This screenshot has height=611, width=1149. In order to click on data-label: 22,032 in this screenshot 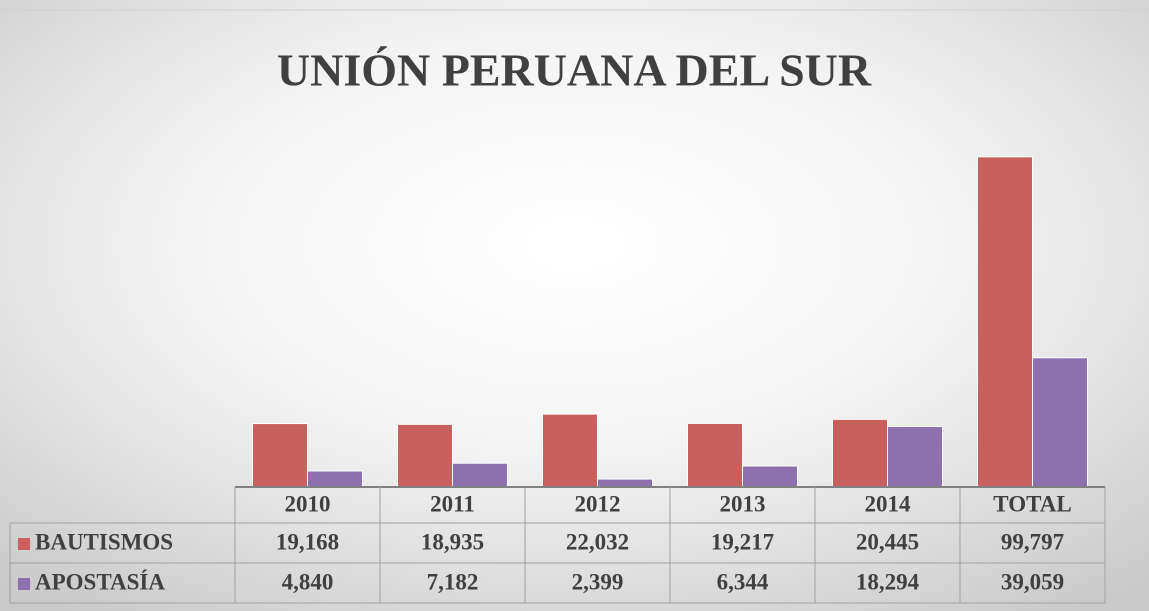, I will do `click(597, 541)`.